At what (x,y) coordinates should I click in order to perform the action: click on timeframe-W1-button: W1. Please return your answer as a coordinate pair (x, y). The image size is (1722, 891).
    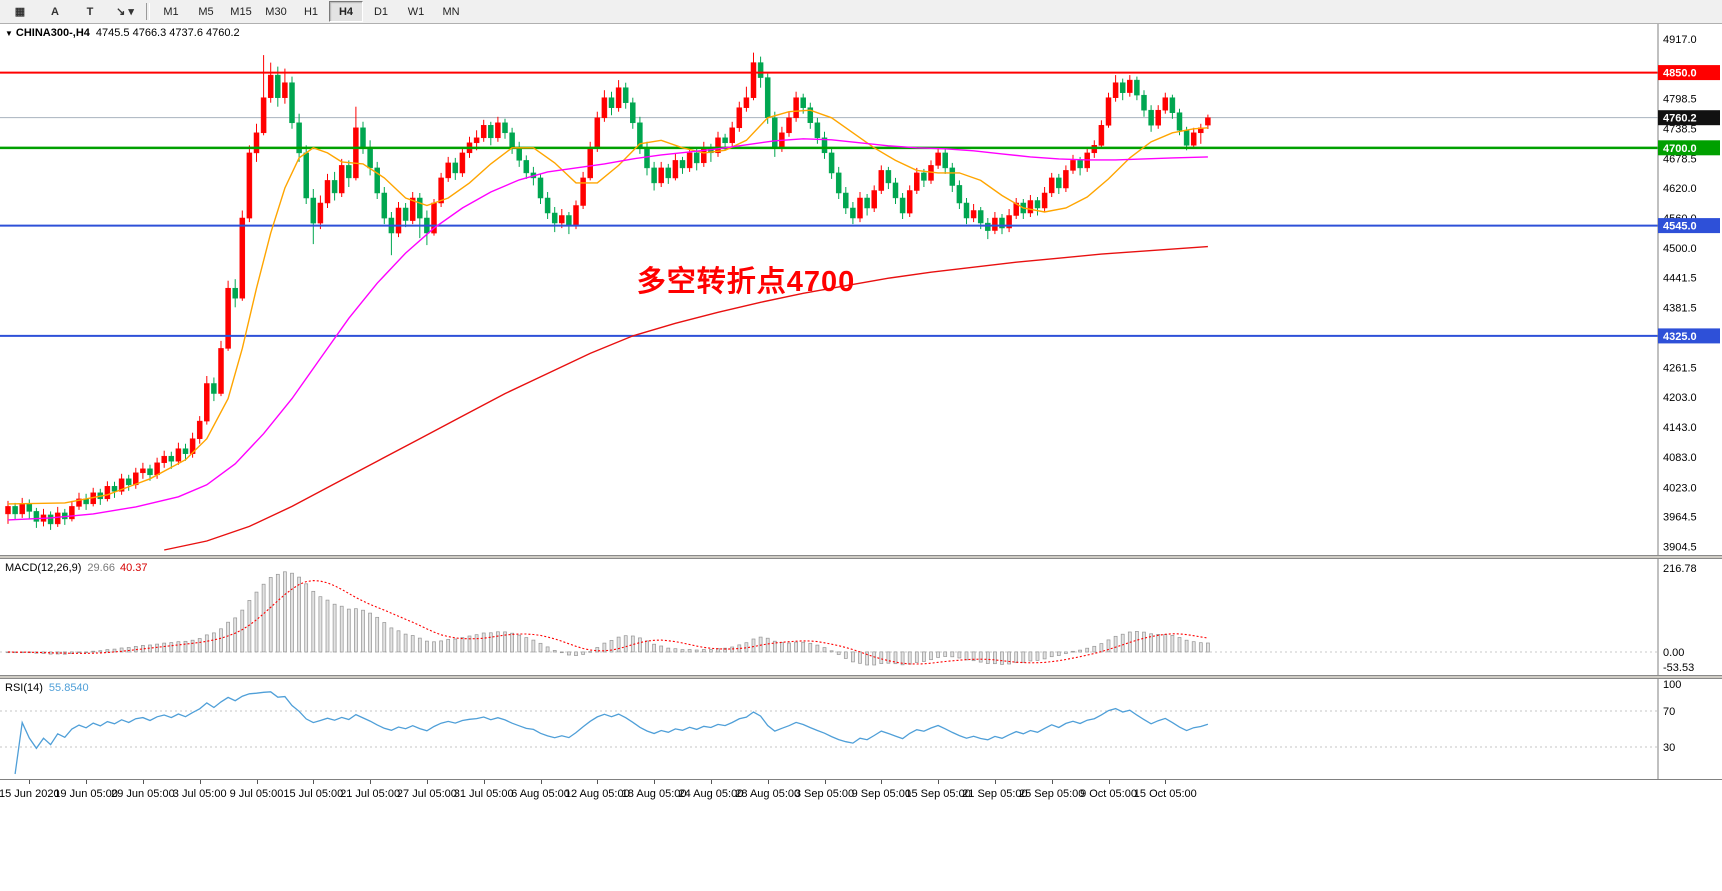
    Looking at the image, I should click on (416, 11).